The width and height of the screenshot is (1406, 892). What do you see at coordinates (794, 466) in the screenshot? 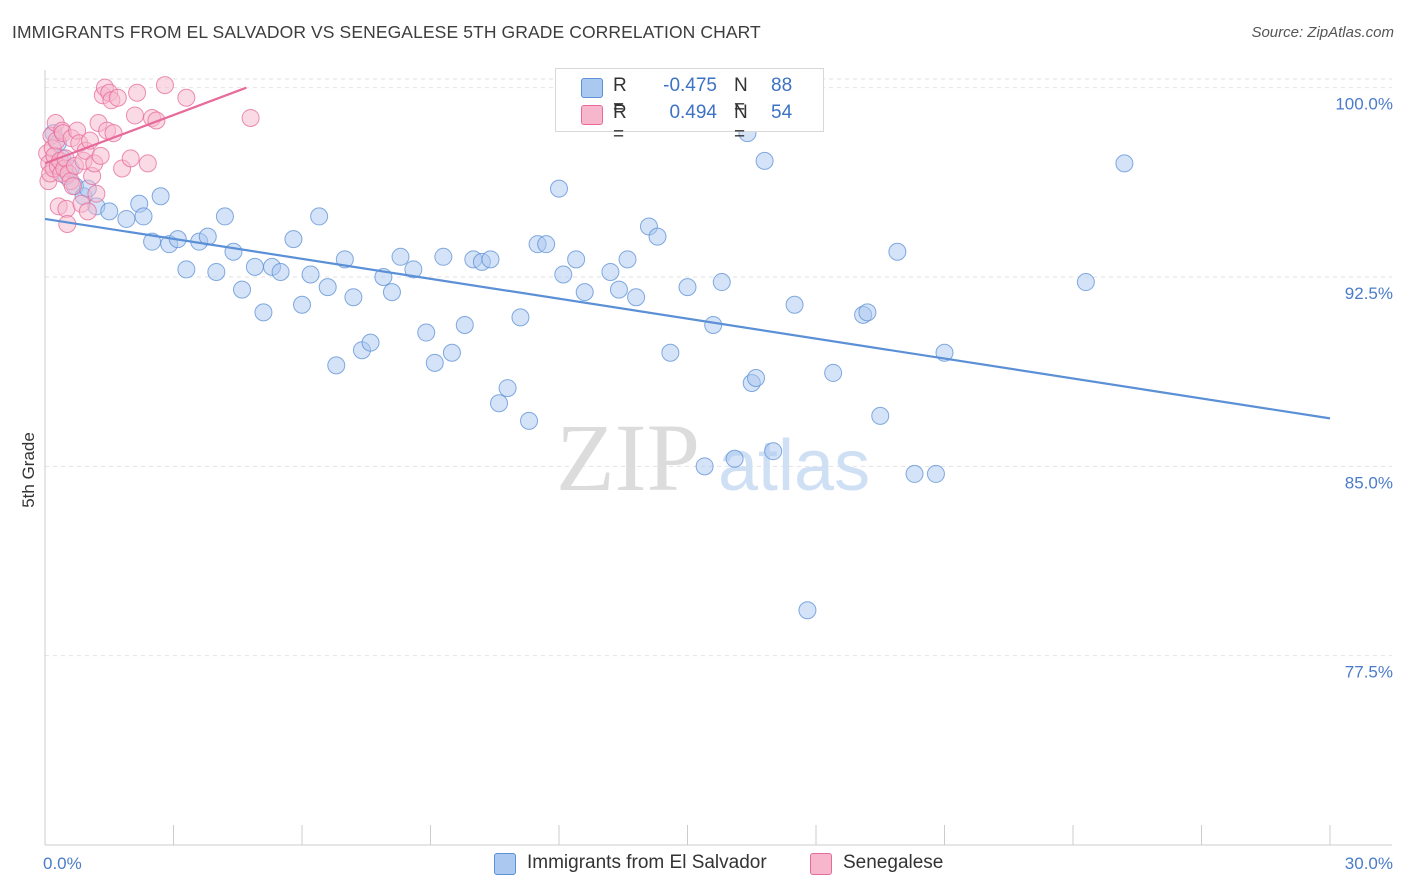
I see `watermark-atlas: atlas` at bounding box center [794, 466].